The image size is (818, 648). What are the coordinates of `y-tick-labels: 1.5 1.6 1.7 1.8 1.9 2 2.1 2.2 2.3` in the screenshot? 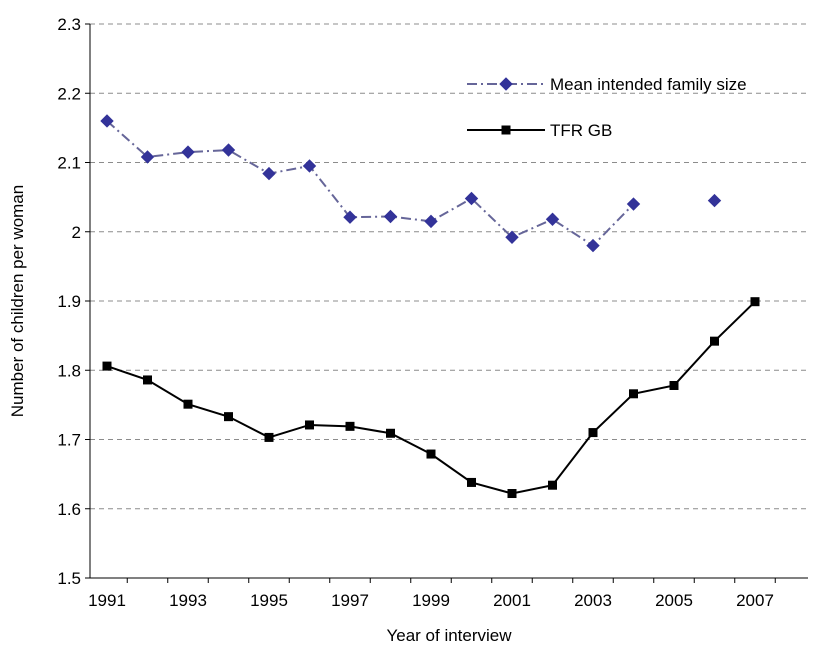 It's located at (69, 301).